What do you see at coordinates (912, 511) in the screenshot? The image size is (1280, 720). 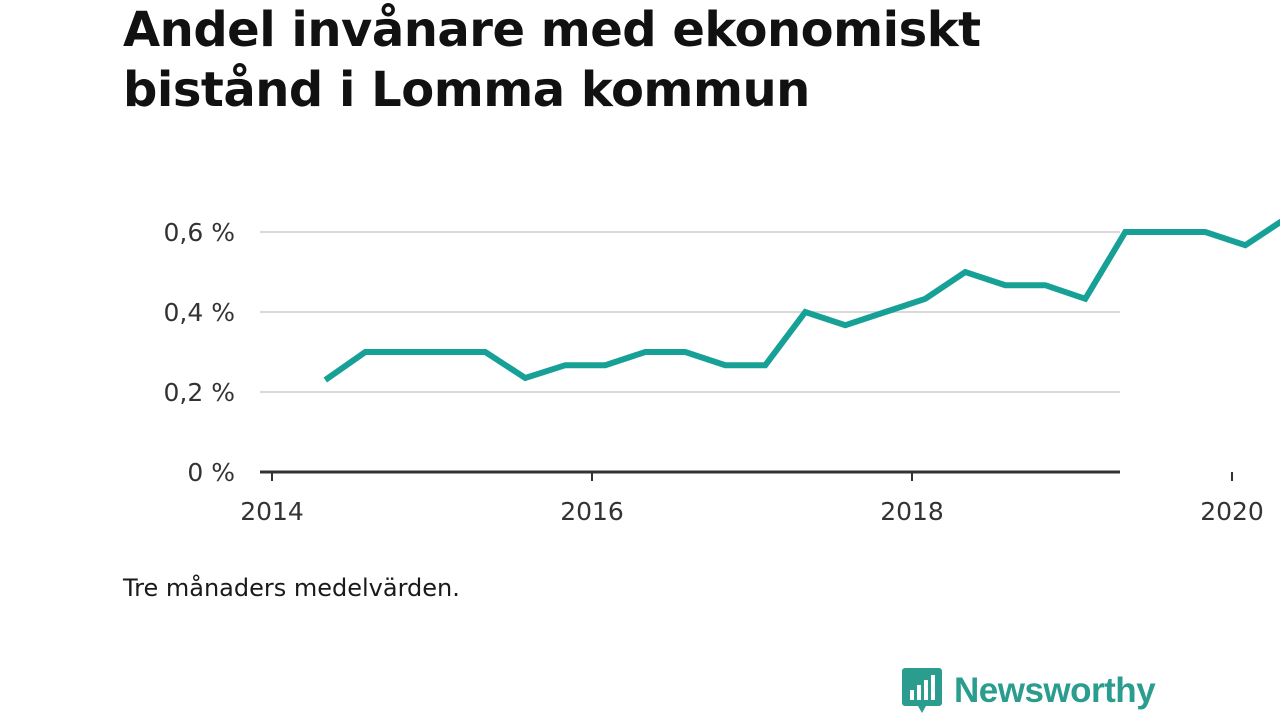 I see `x-tick-label: 2018` at bounding box center [912, 511].